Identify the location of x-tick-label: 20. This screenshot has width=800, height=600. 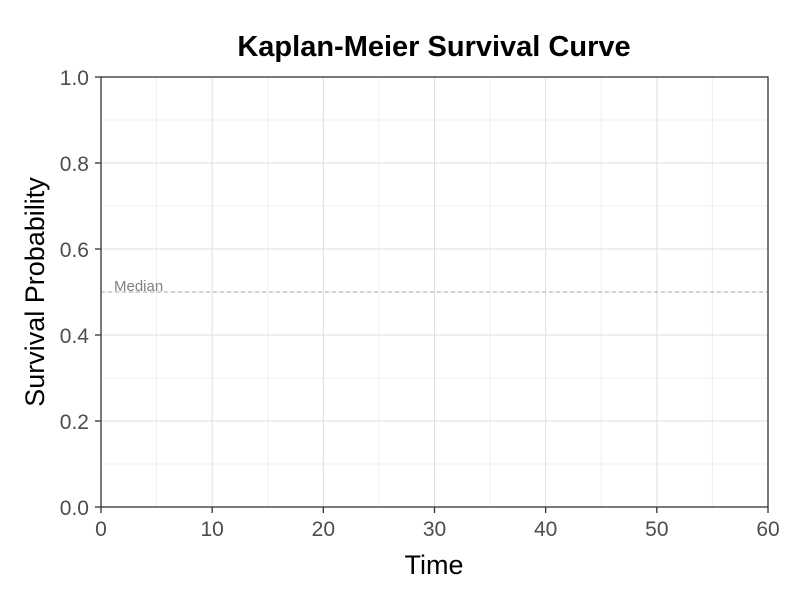
(323, 529).